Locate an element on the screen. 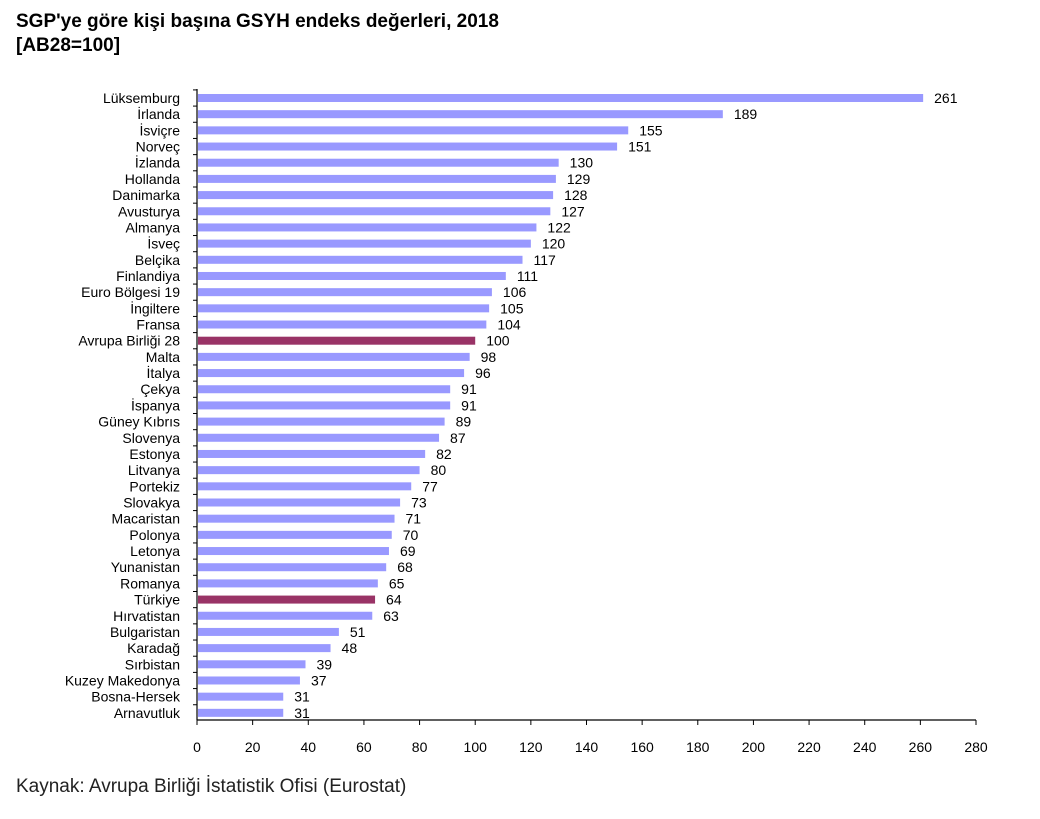  x-tick-label: 140 is located at coordinates (587, 747).